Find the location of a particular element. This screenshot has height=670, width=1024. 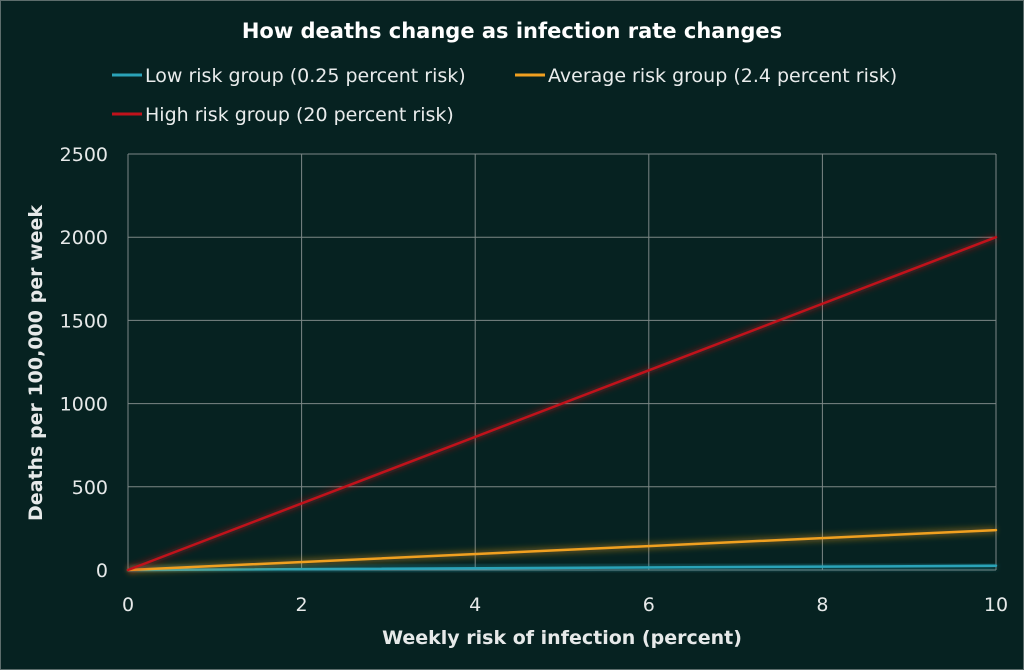

x-axis-title: Weekly risk of infection (percent) is located at coordinates (562, 638).